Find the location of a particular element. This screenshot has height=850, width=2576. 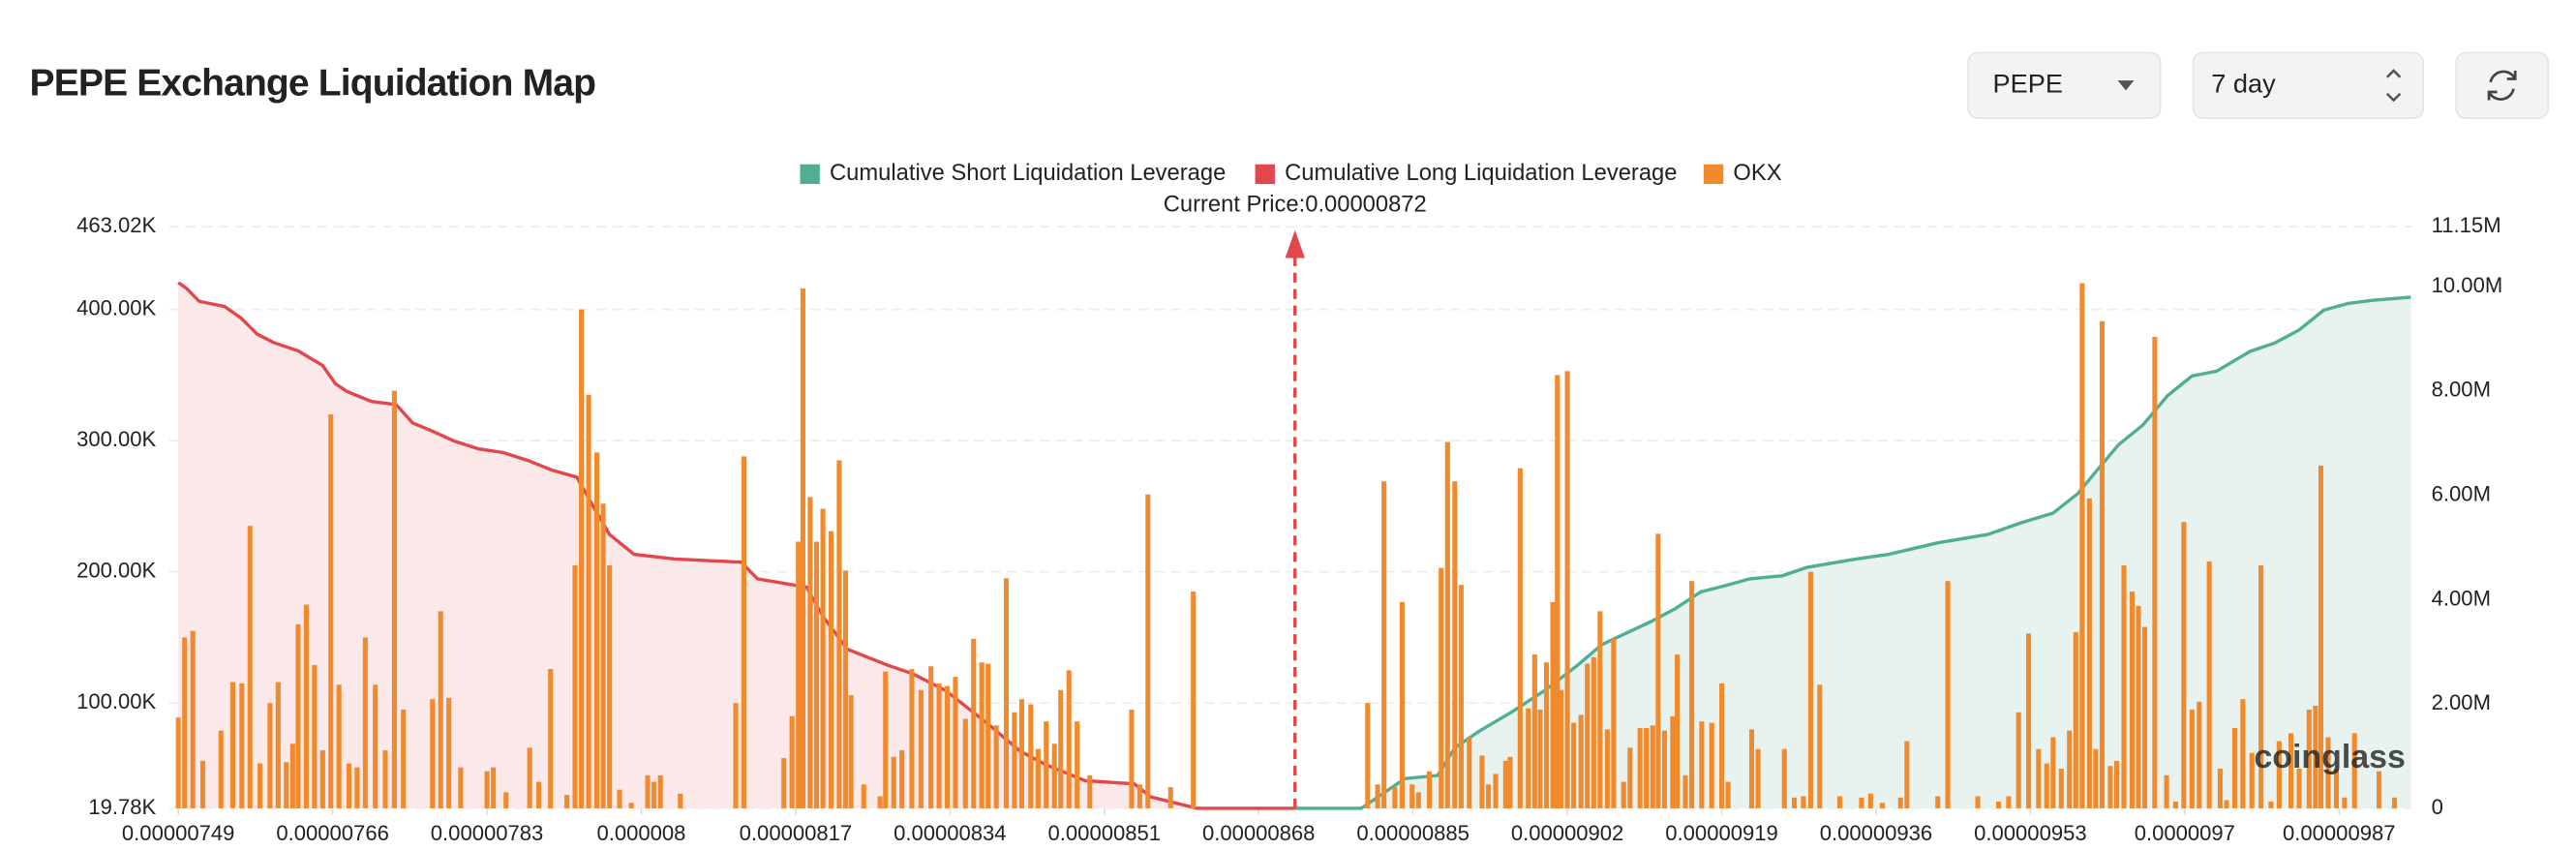

y2-tick-label: 8.00M is located at coordinates (2461, 390).